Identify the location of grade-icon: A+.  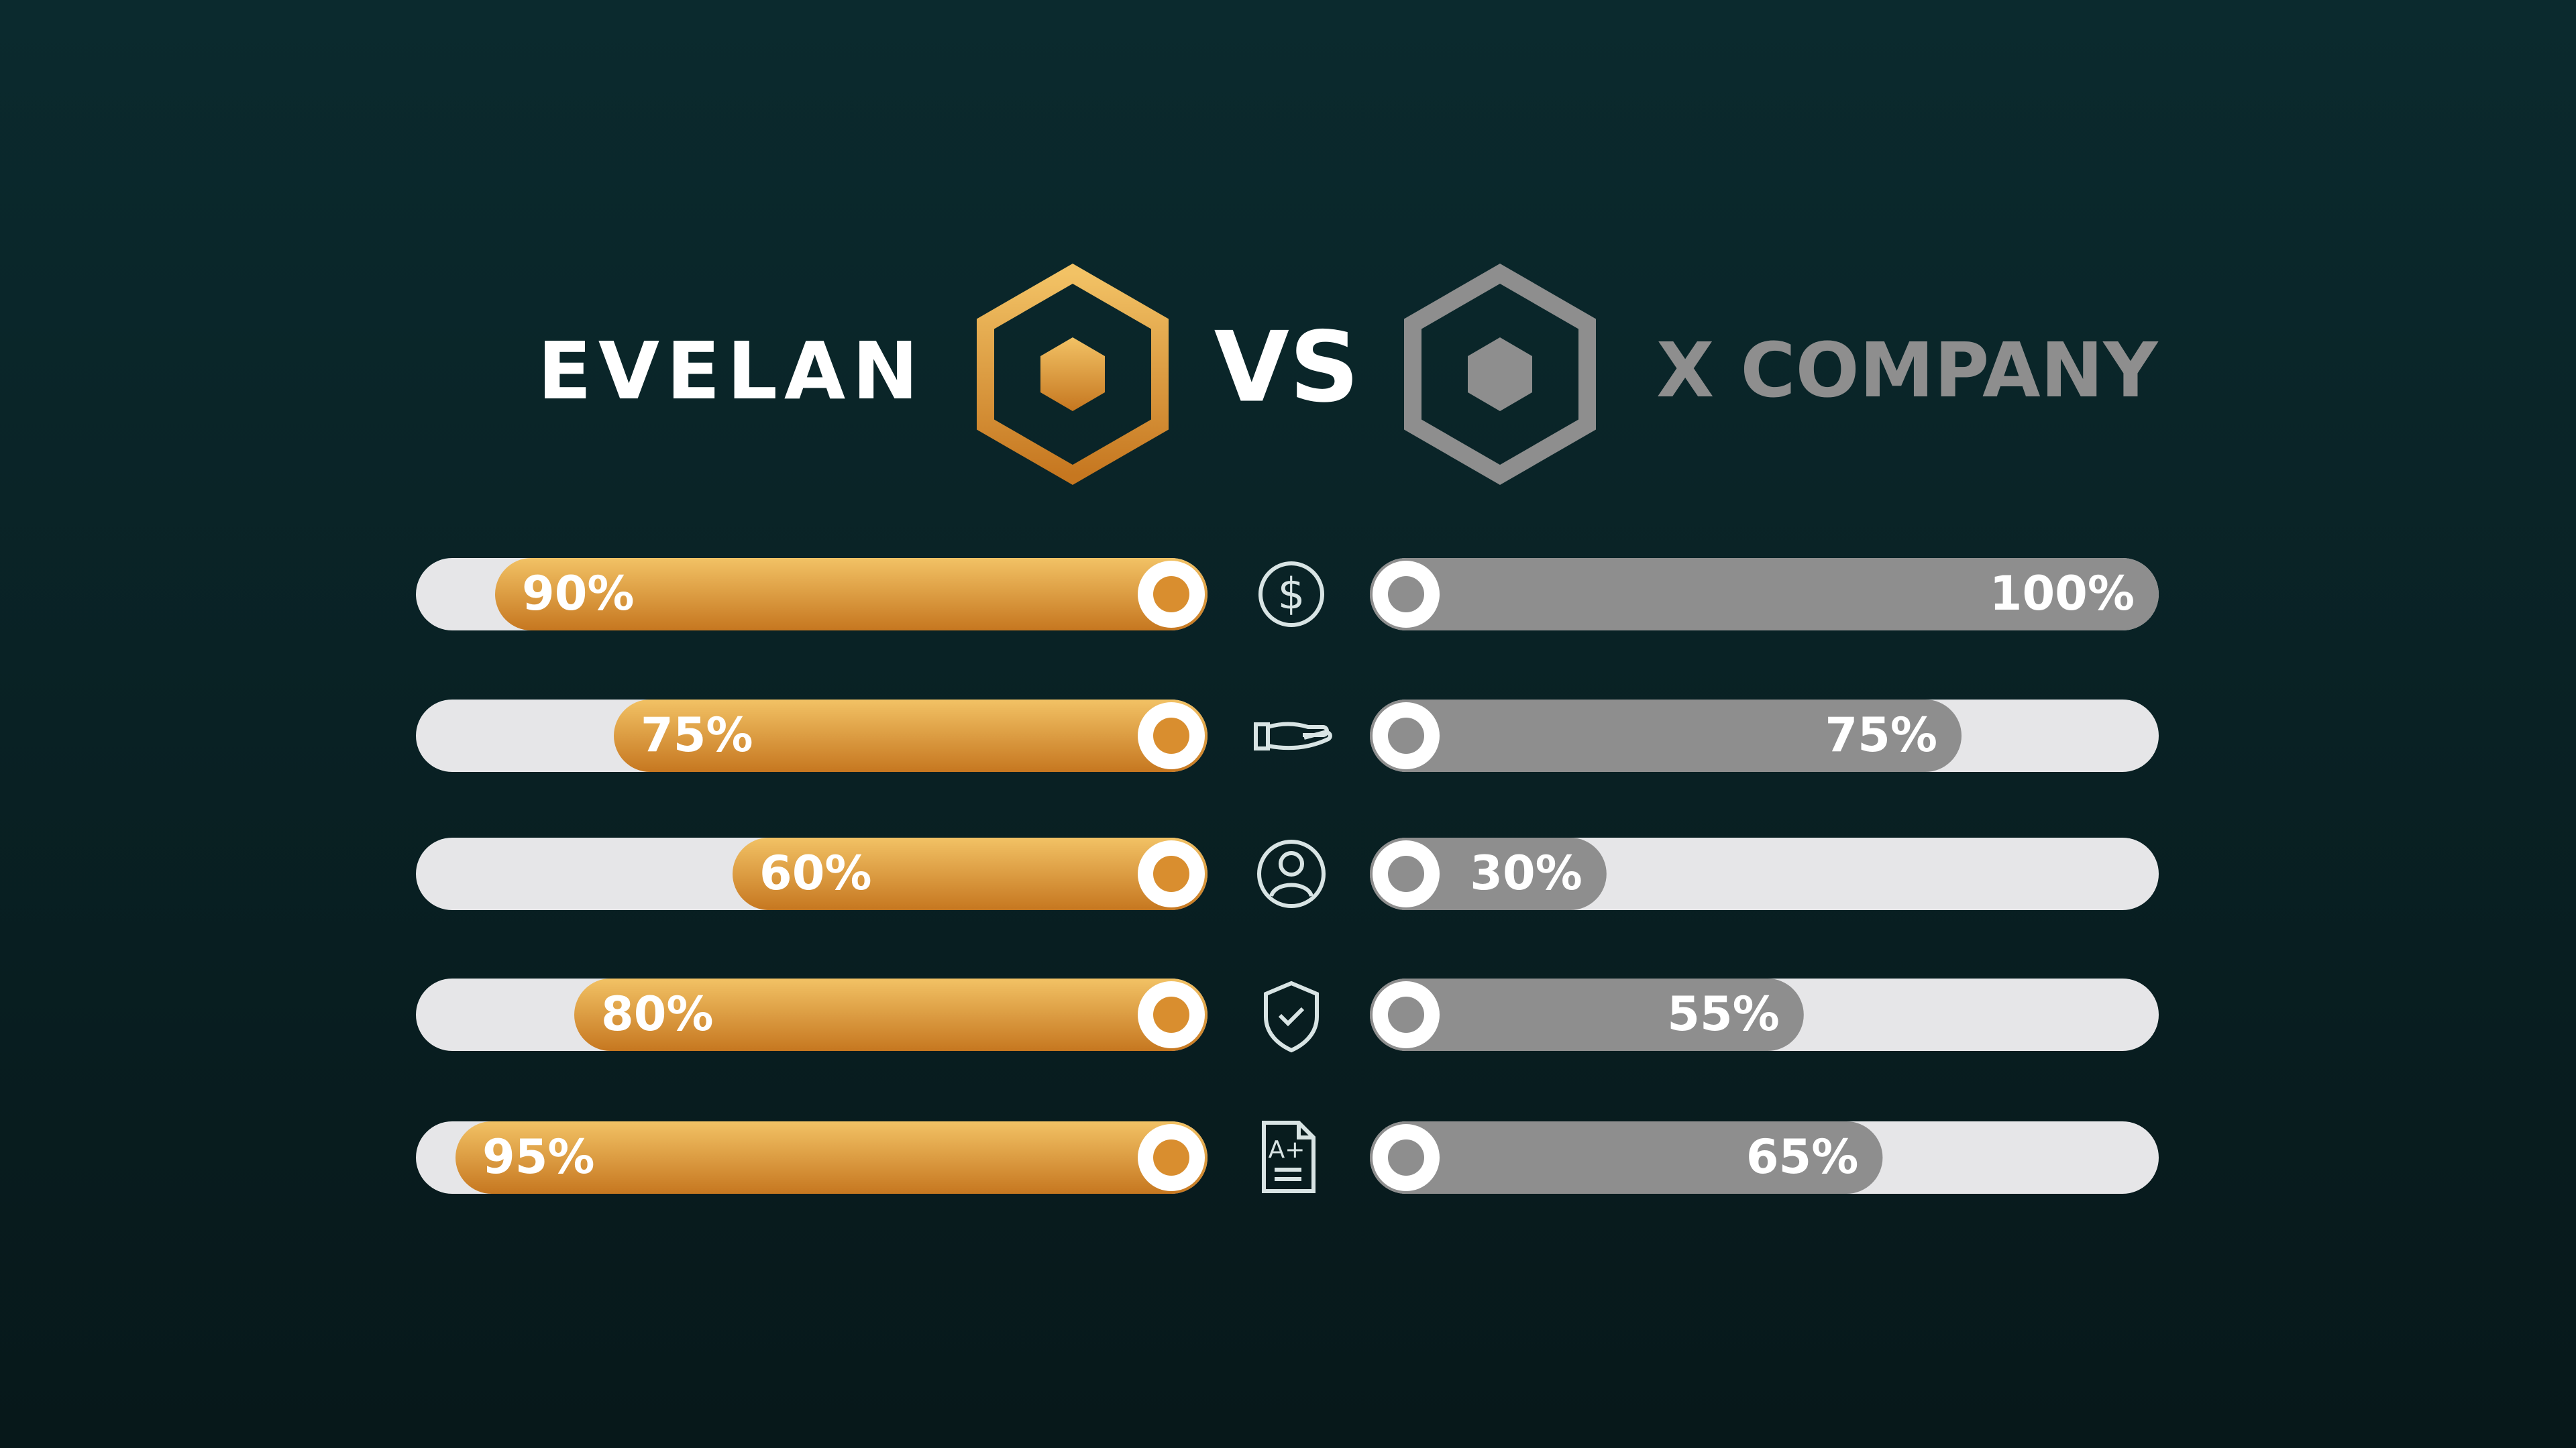
(1289, 1157).